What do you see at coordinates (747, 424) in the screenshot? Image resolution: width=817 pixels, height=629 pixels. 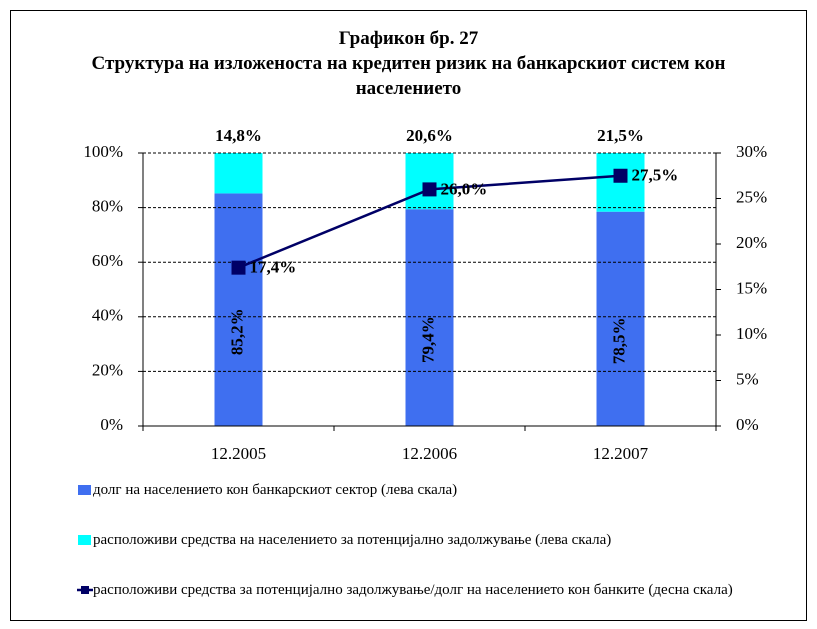 I see `y2-tick-label: 0%` at bounding box center [747, 424].